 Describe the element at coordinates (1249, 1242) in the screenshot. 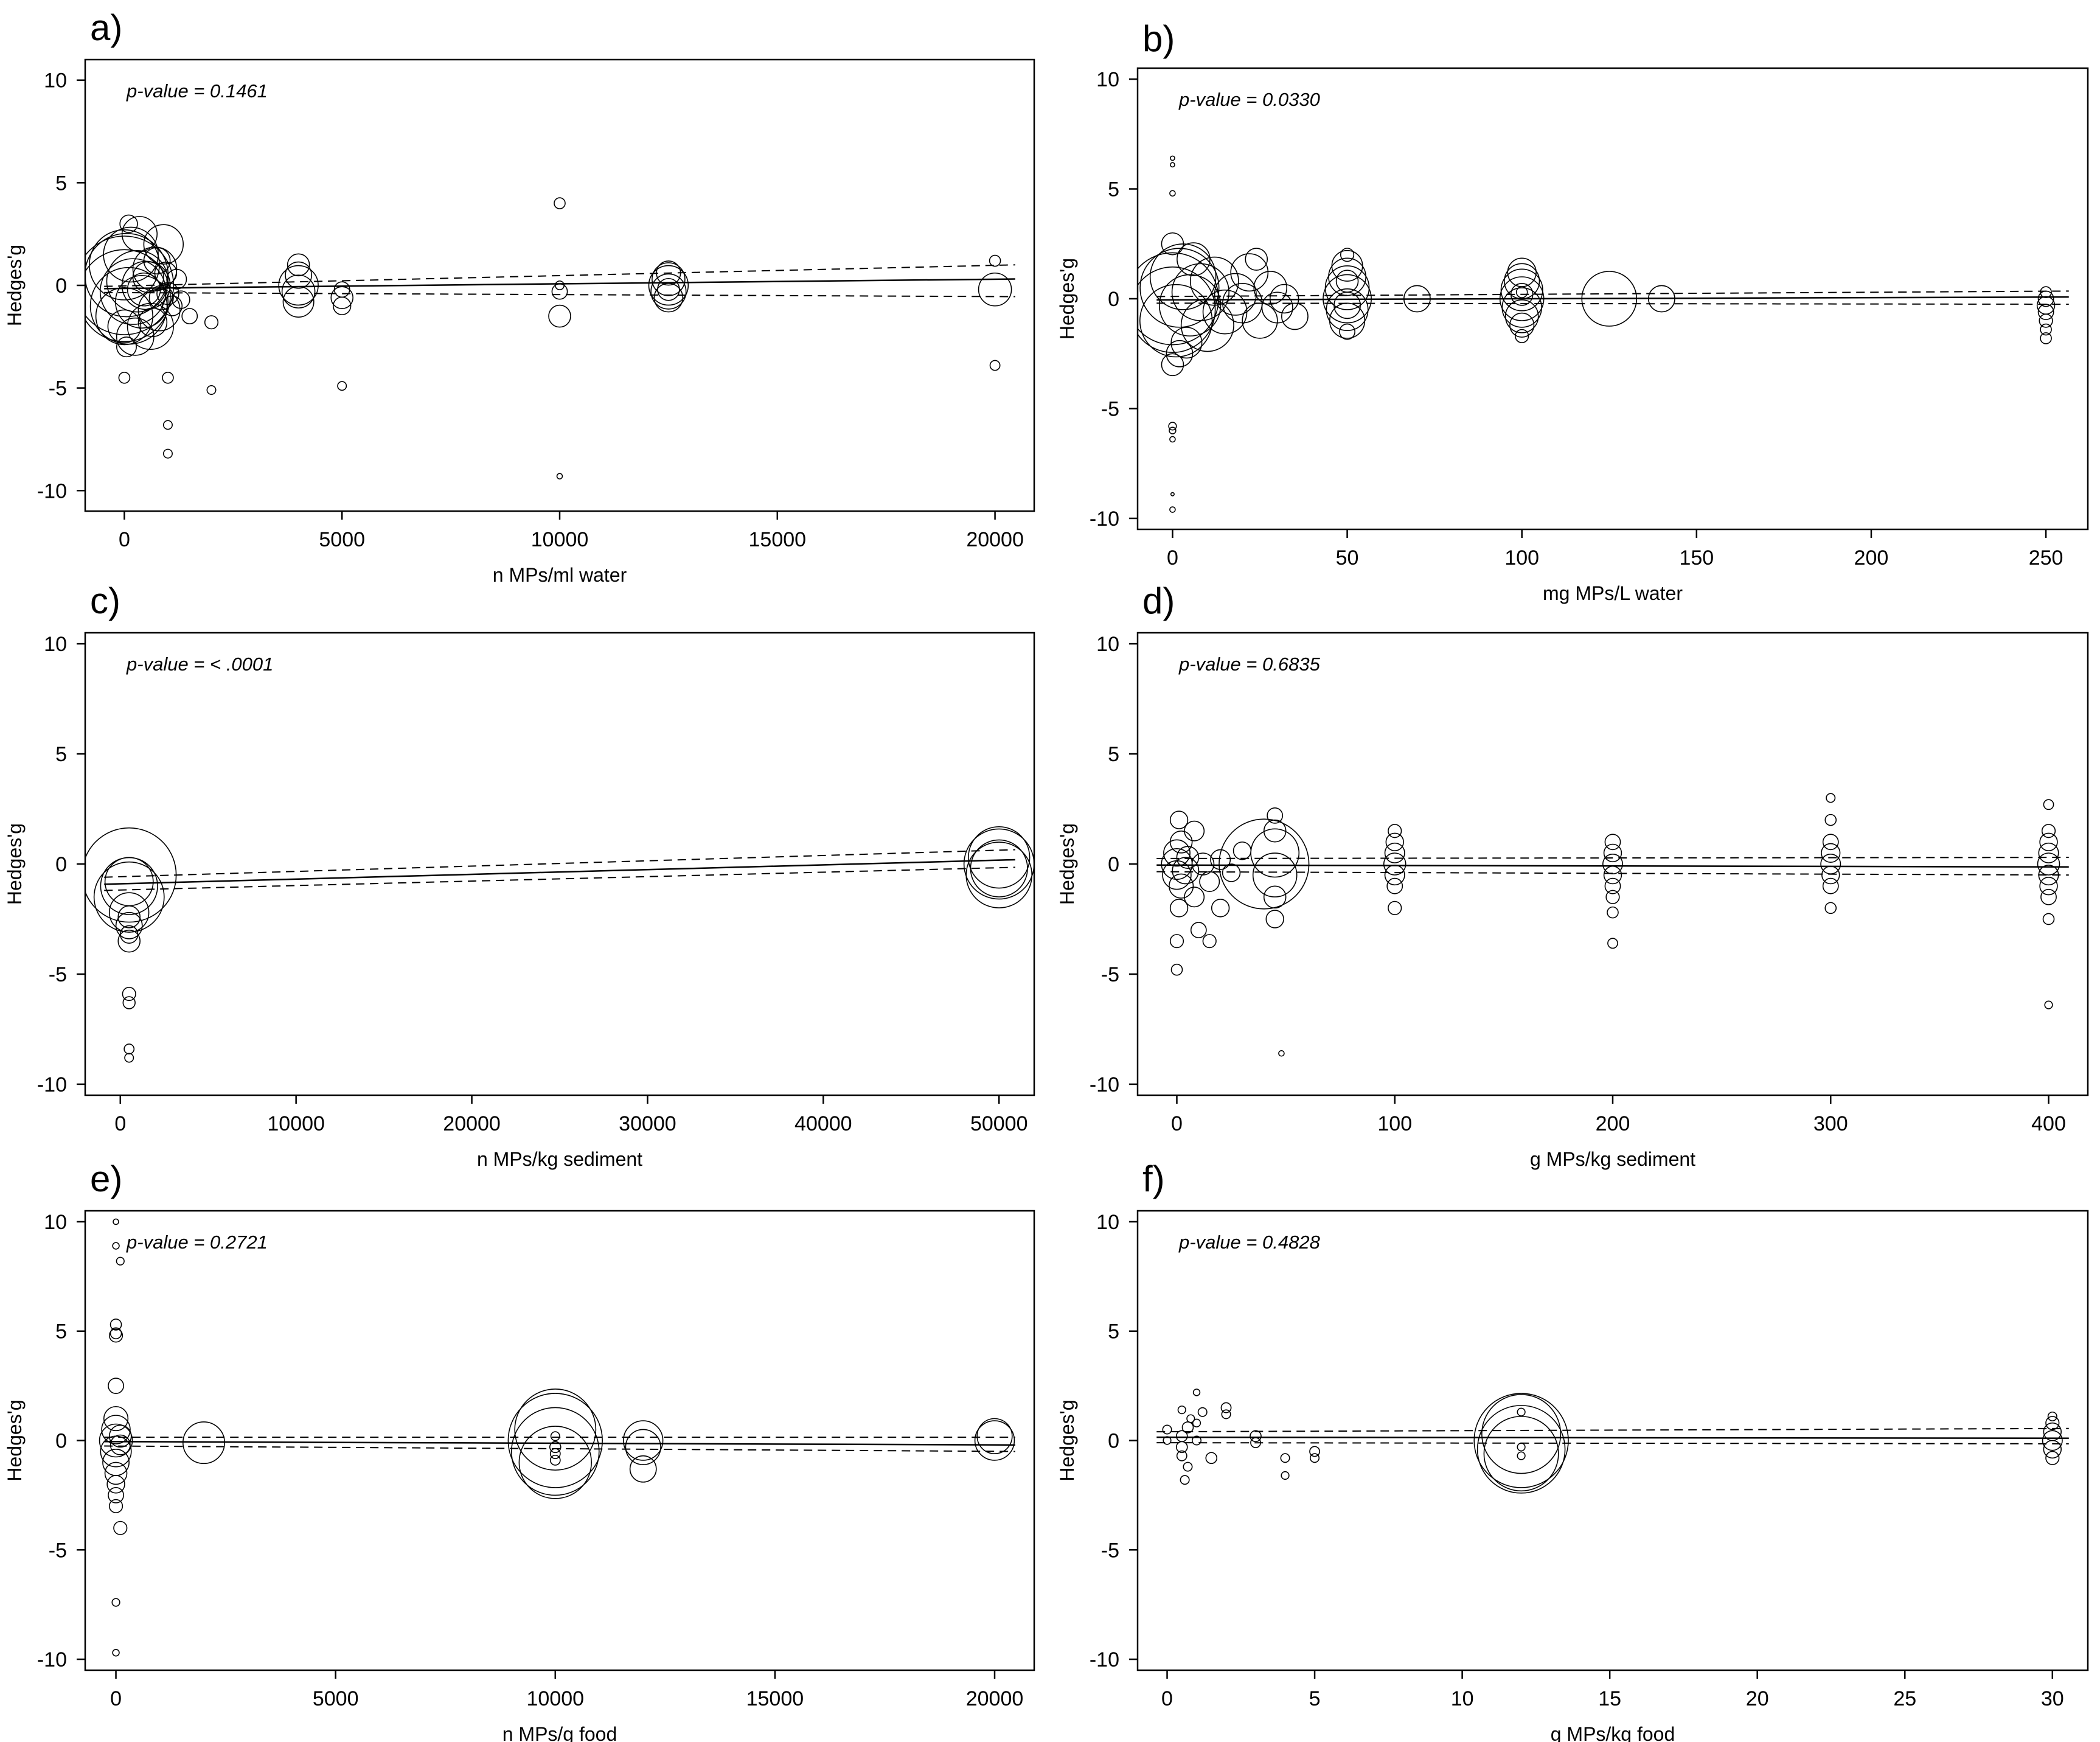

I see `p-value-annotation: p-value = 0.4828` at that location.